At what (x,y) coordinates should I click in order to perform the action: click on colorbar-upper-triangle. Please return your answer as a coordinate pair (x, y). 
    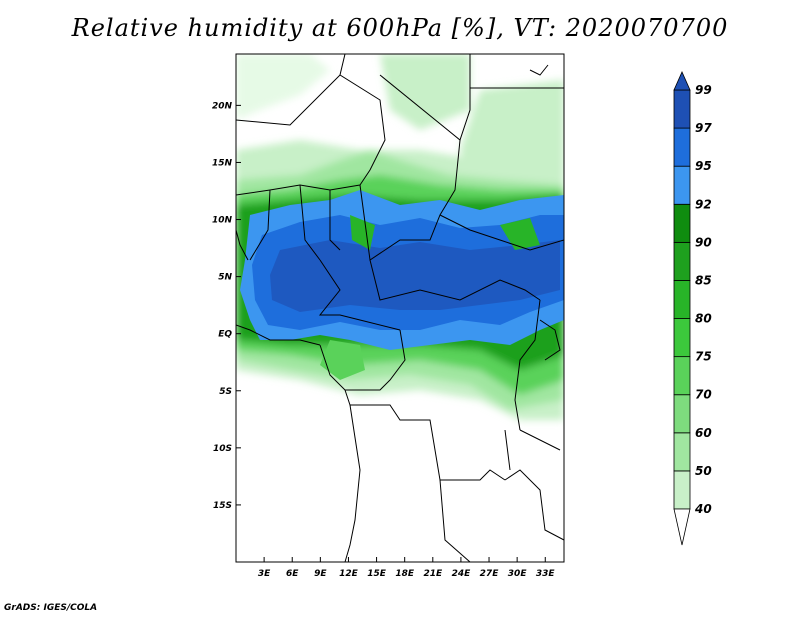
    Looking at the image, I should click on (682, 81).